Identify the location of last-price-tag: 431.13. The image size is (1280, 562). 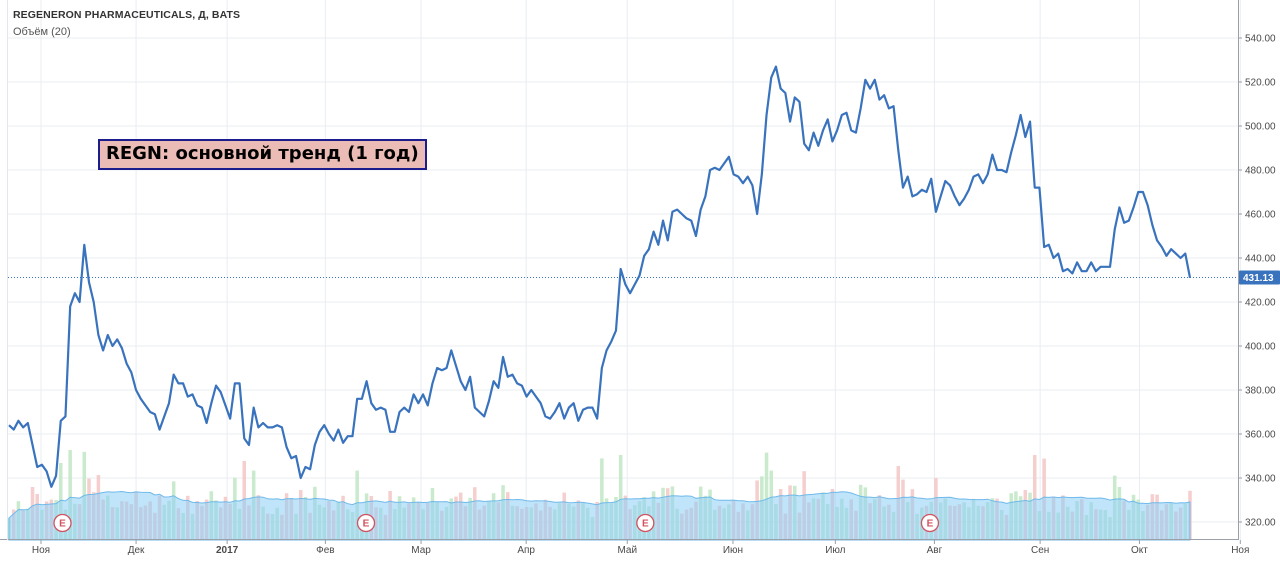
(1259, 277).